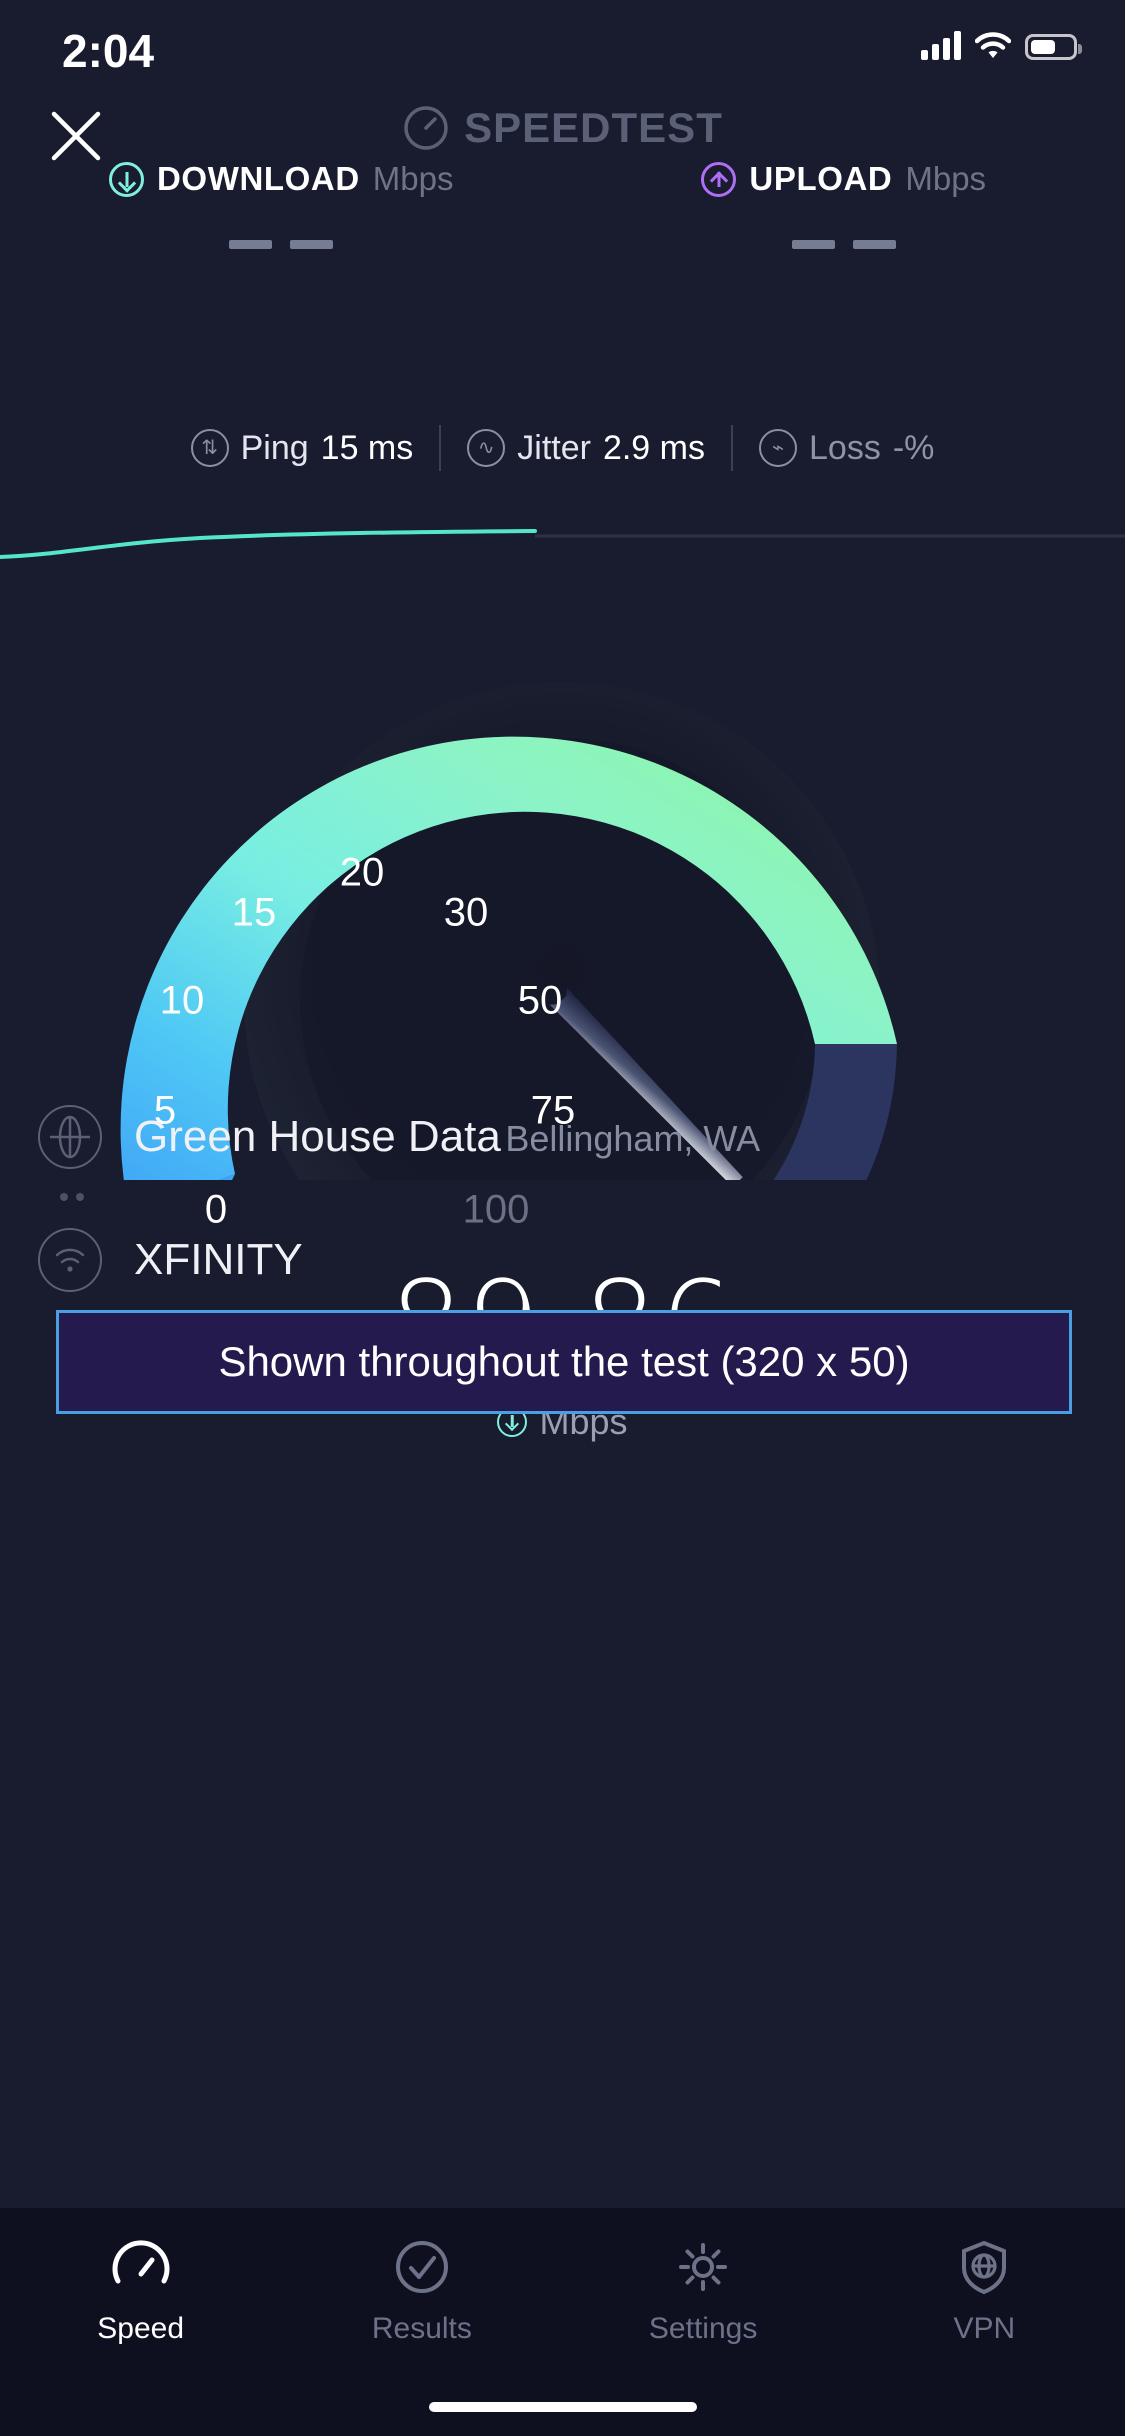 This screenshot has width=1125, height=2436. Describe the element at coordinates (70, 1260) in the screenshot. I see `wifi-circle-icon` at that location.